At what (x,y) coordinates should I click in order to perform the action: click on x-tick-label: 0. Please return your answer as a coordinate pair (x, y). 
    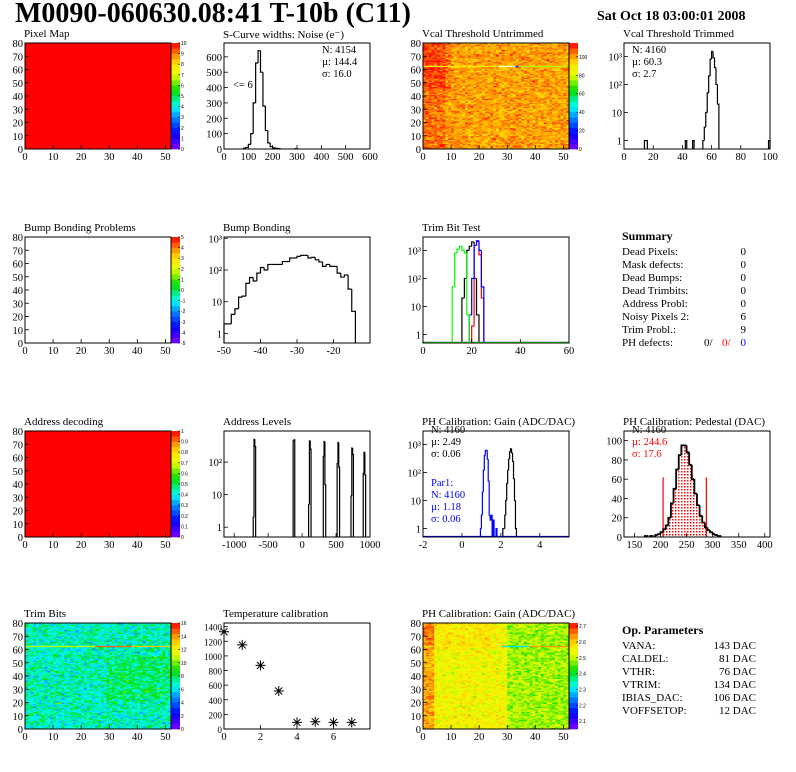
    Looking at the image, I should click on (422, 157).